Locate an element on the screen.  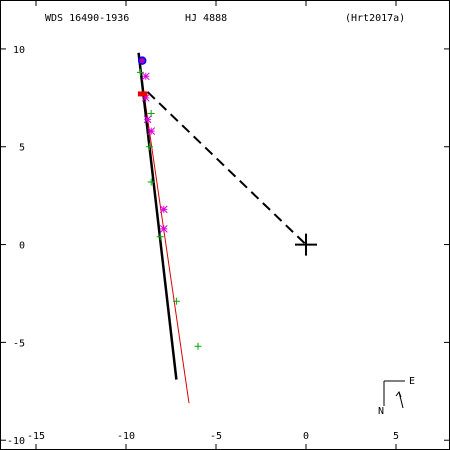
orientation-e-label: E is located at coordinates (412, 381).